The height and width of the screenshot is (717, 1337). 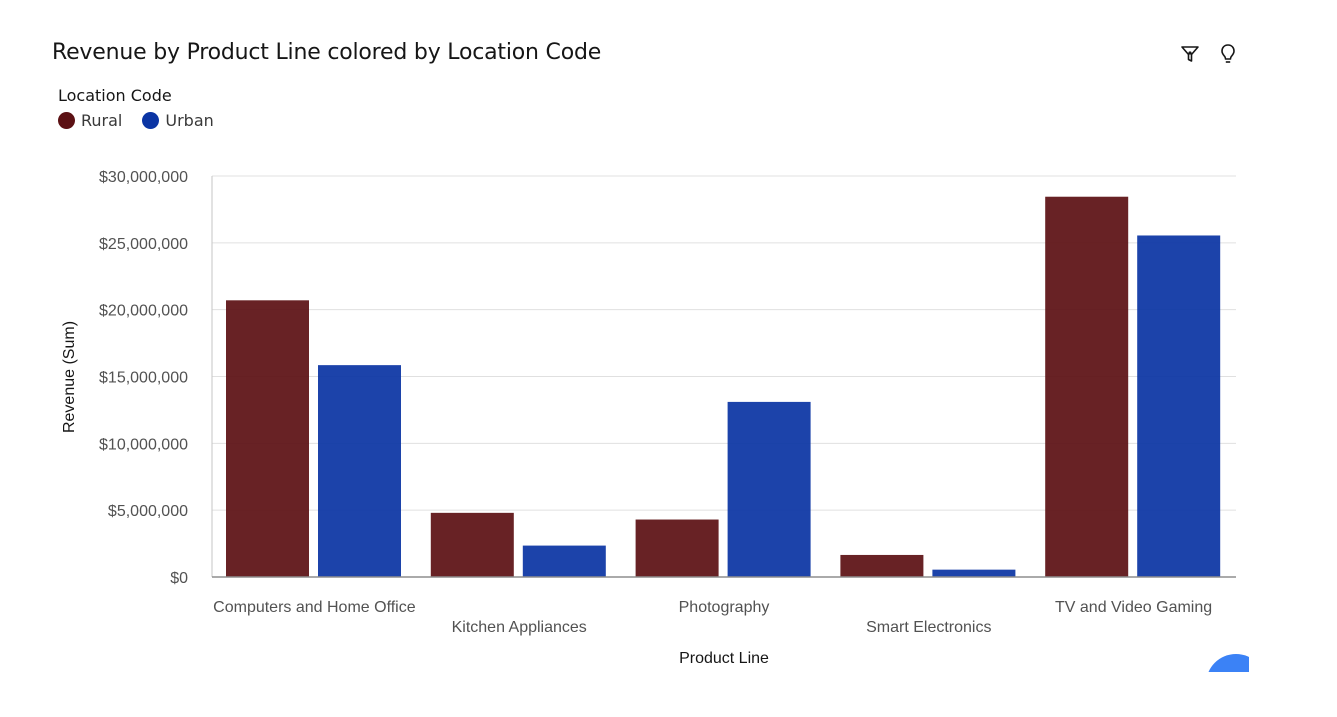 I want to click on legend-item-rural: Rural, so click(x=90, y=120).